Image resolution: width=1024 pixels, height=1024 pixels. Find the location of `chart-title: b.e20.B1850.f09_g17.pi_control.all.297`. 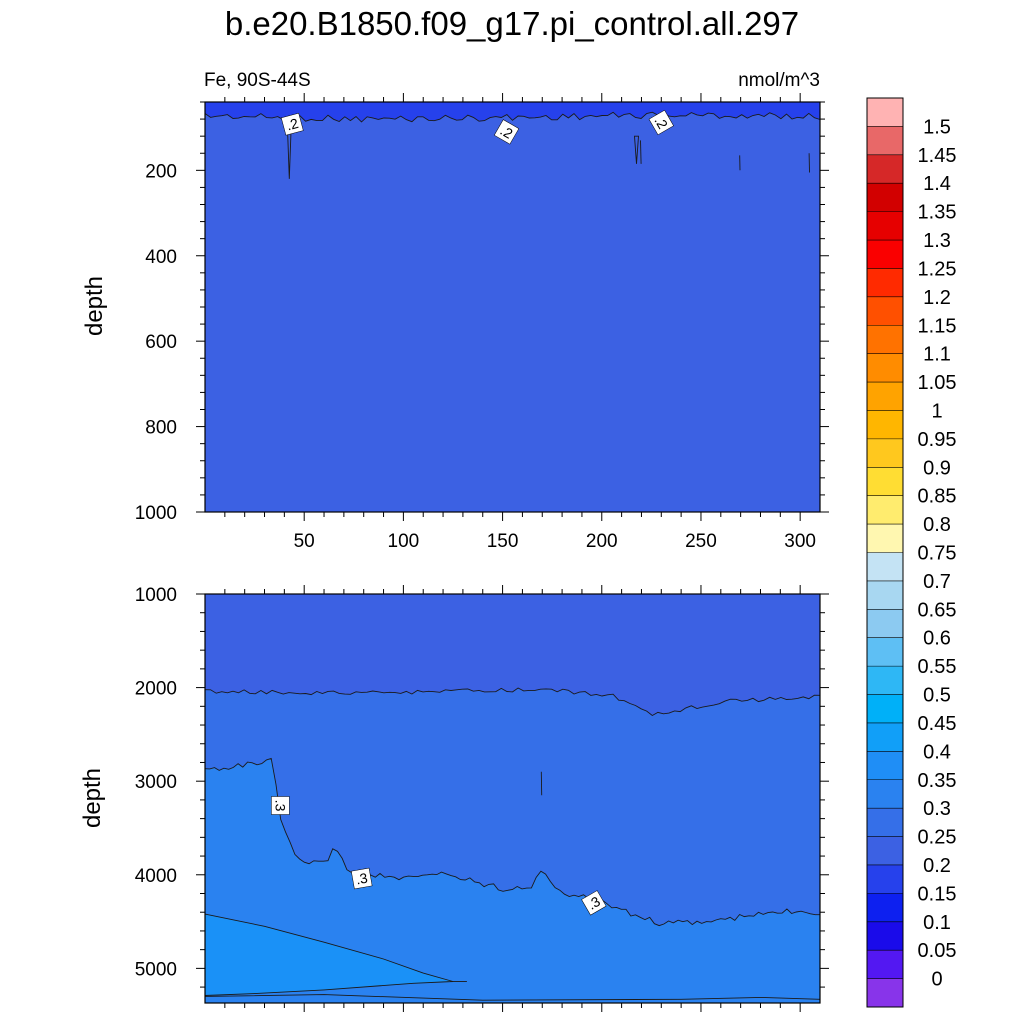

chart-title: b.e20.B1850.f09_g17.pi_control.all.297 is located at coordinates (512, 23).